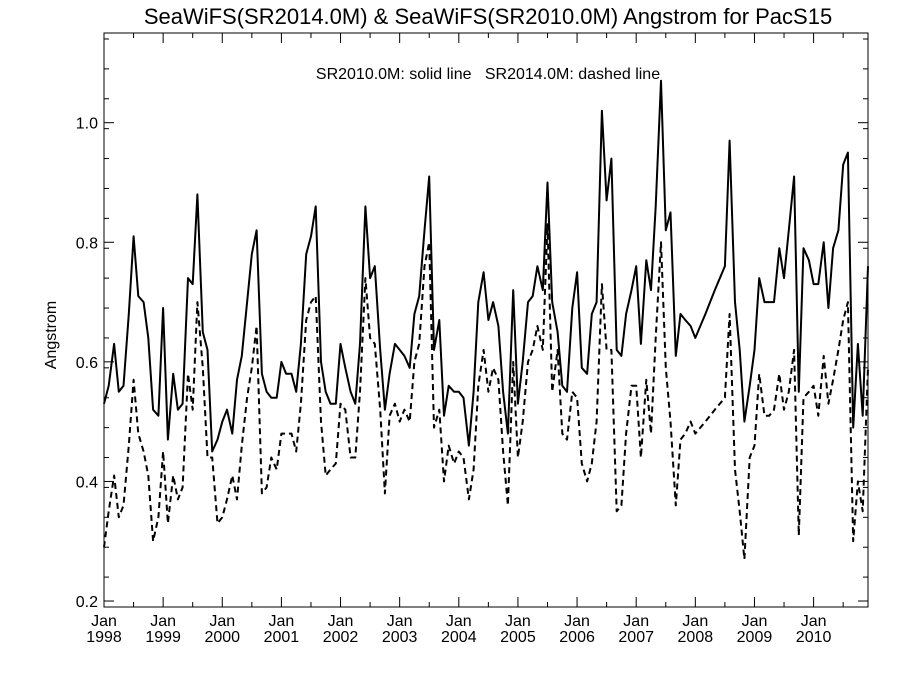  What do you see at coordinates (814, 637) in the screenshot?
I see `x-tick-year: 2010` at bounding box center [814, 637].